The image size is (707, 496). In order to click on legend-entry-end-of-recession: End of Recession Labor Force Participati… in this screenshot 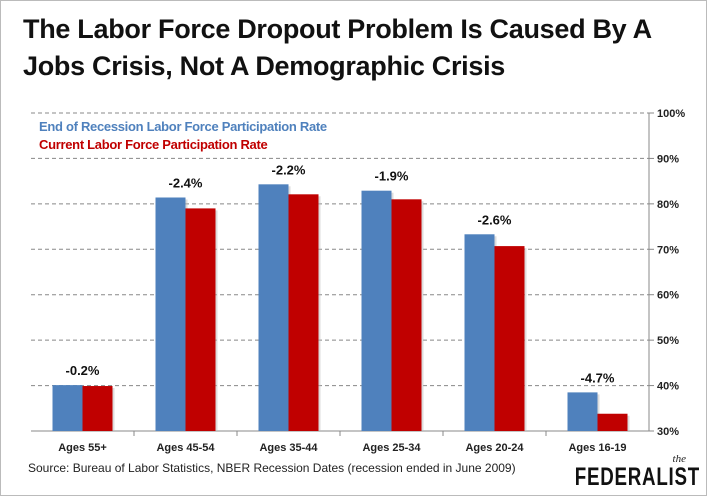, I will do `click(183, 126)`.